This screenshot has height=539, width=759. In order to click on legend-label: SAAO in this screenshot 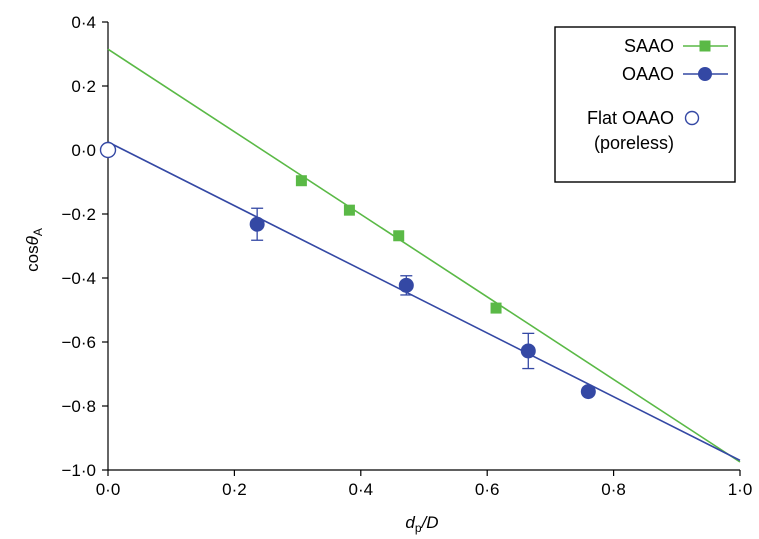, I will do `click(649, 46)`.